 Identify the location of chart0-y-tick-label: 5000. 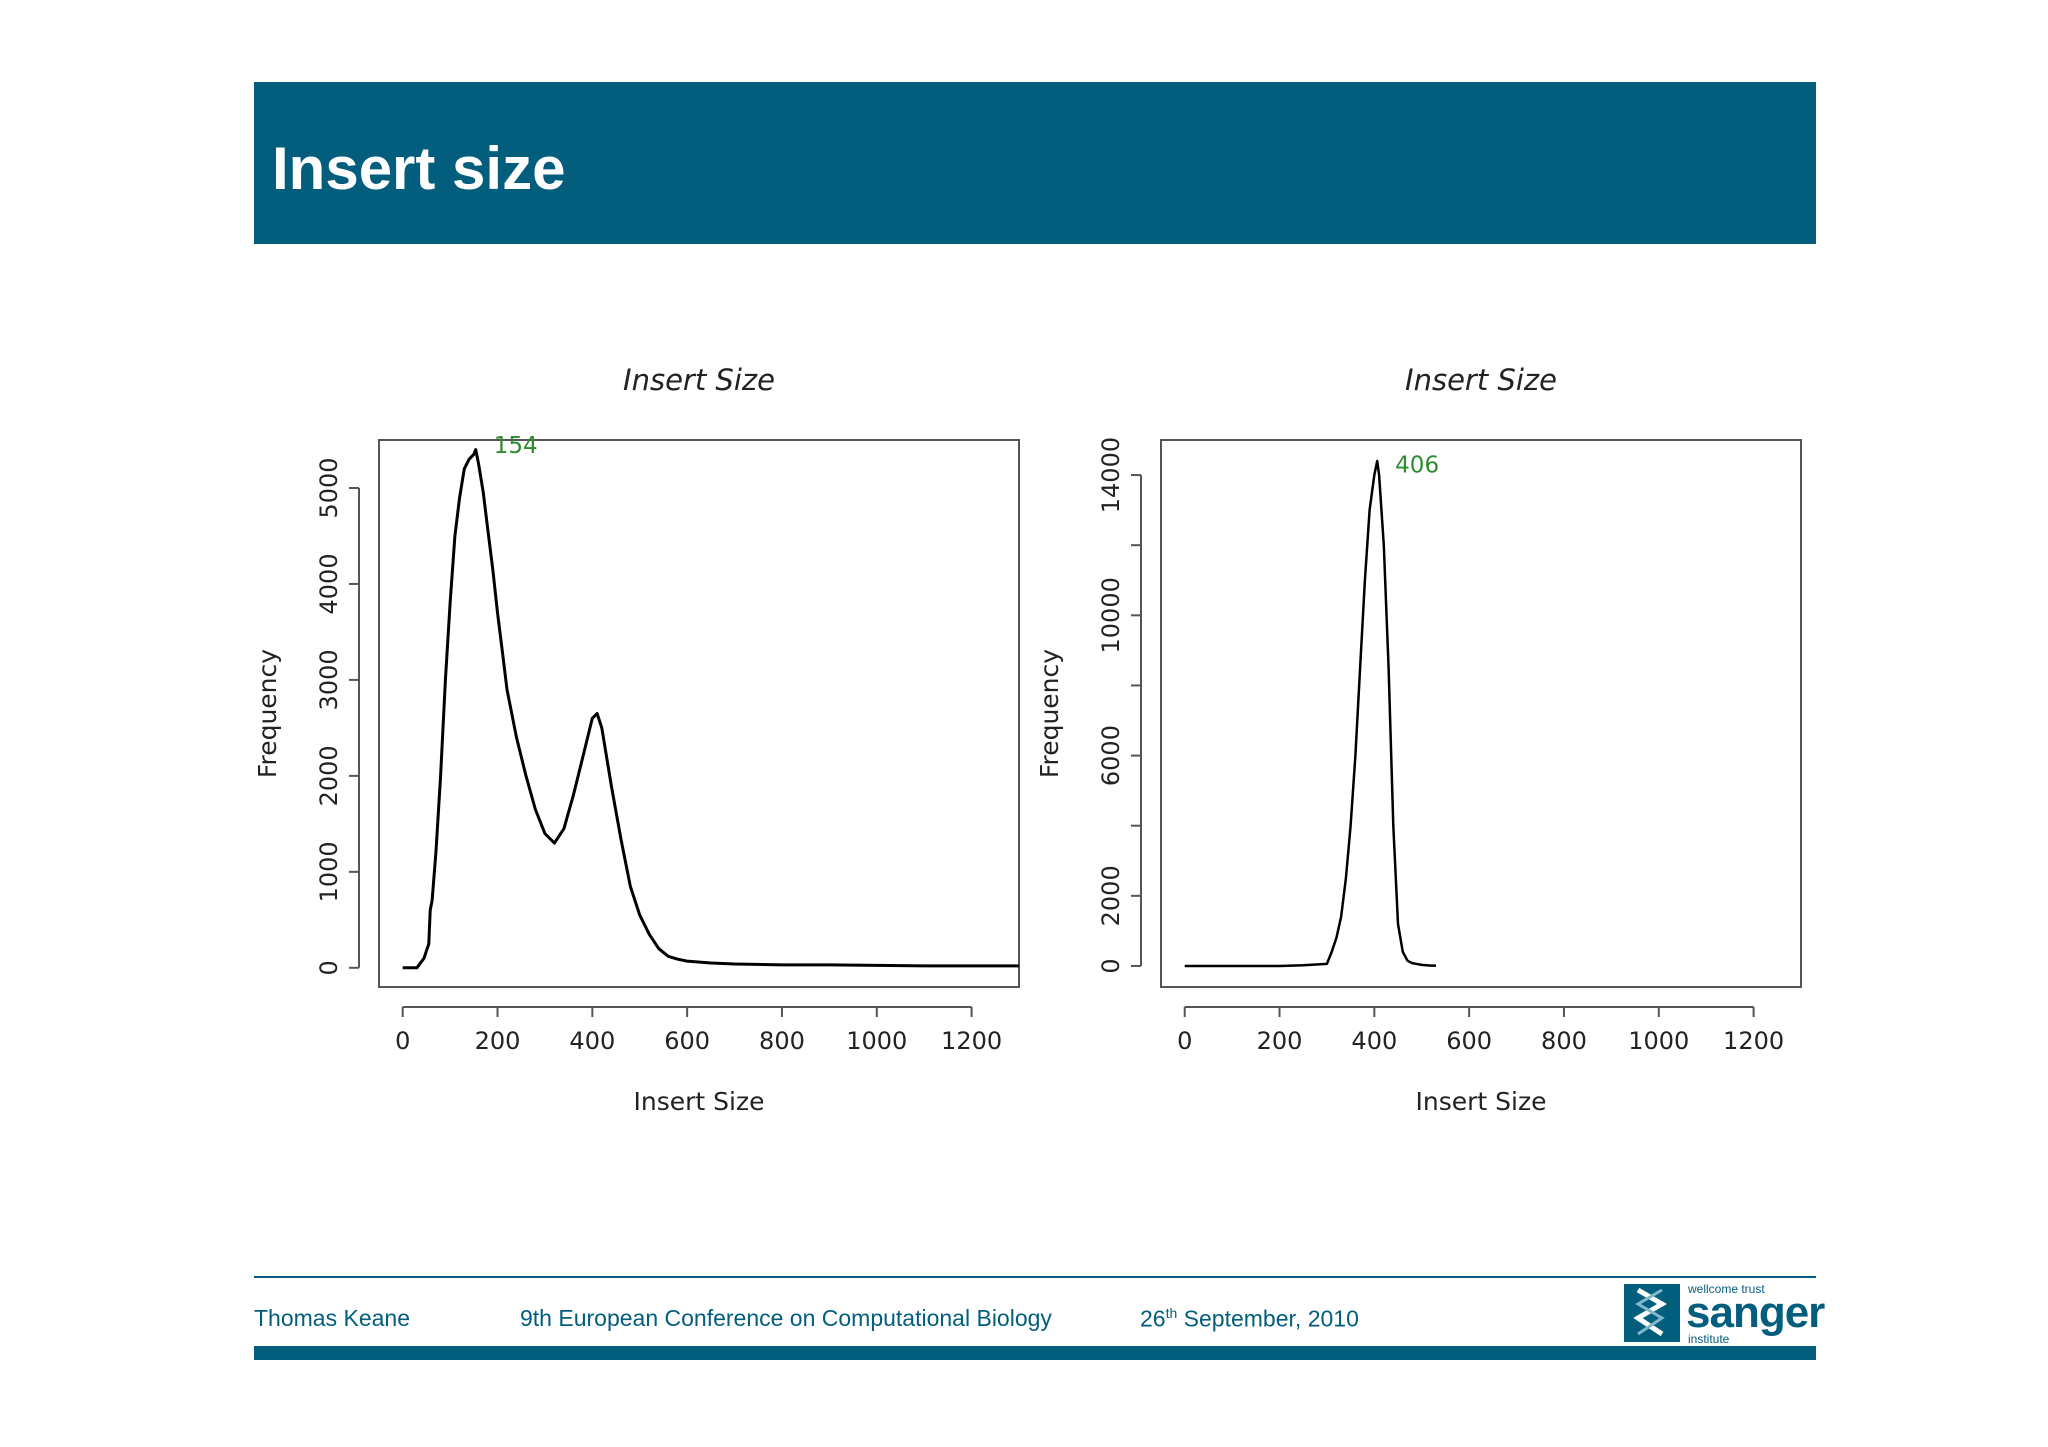
(329, 487).